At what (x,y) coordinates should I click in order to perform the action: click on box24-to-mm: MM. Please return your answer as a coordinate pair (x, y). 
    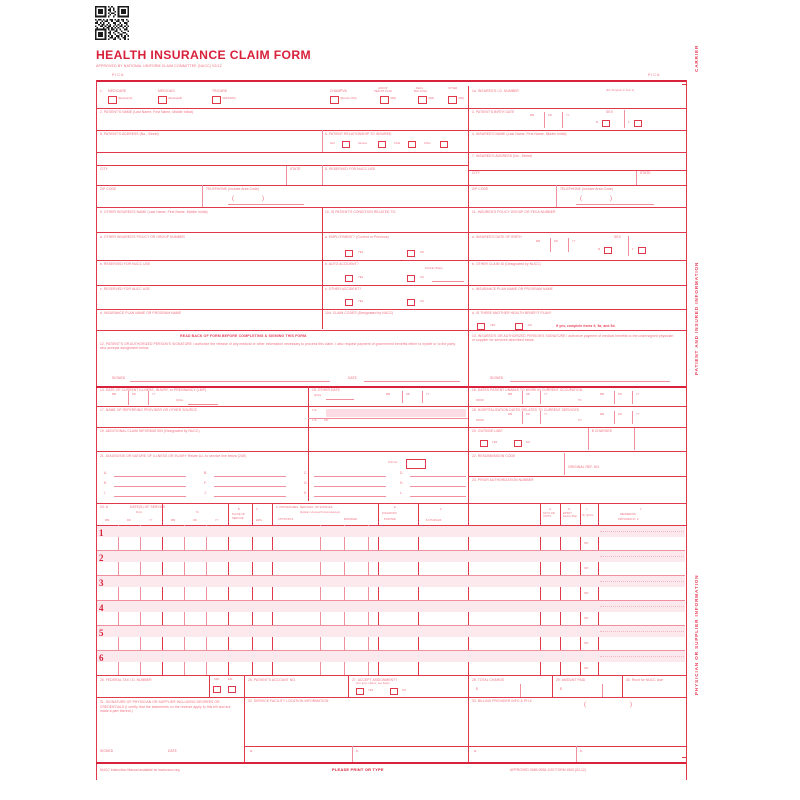
    Looking at the image, I should click on (173, 520).